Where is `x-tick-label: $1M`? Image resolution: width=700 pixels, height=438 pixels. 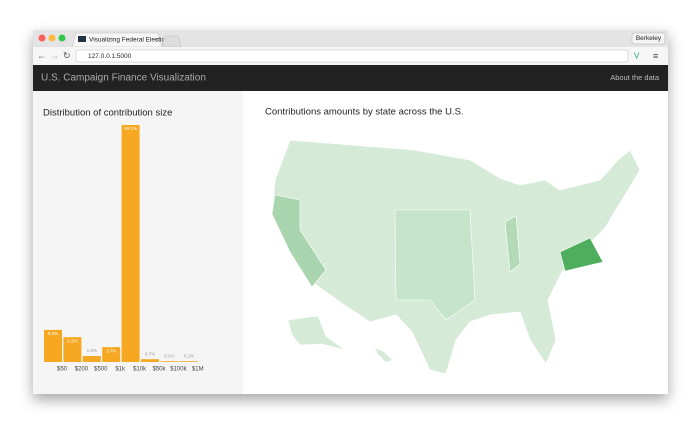 x-tick-label: $1M is located at coordinates (198, 370).